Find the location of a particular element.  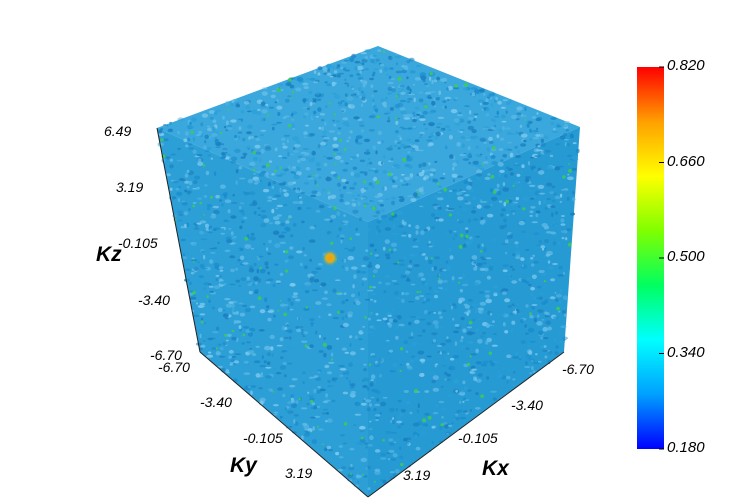

x-axis: -6.70 -3.40 -0.105 3.19 Kx is located at coordinates (498, 422).